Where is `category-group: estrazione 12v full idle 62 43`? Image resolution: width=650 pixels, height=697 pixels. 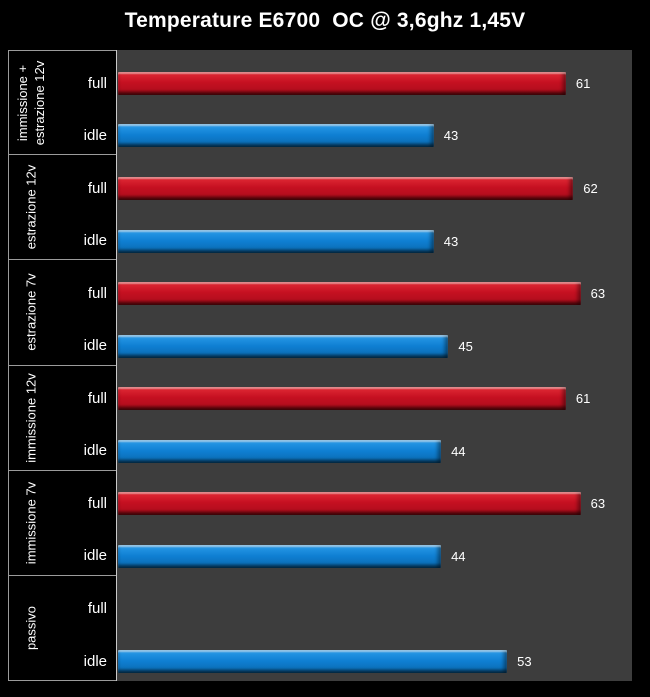
category-group: estrazione 12v full idle 62 43 is located at coordinates (320, 208).